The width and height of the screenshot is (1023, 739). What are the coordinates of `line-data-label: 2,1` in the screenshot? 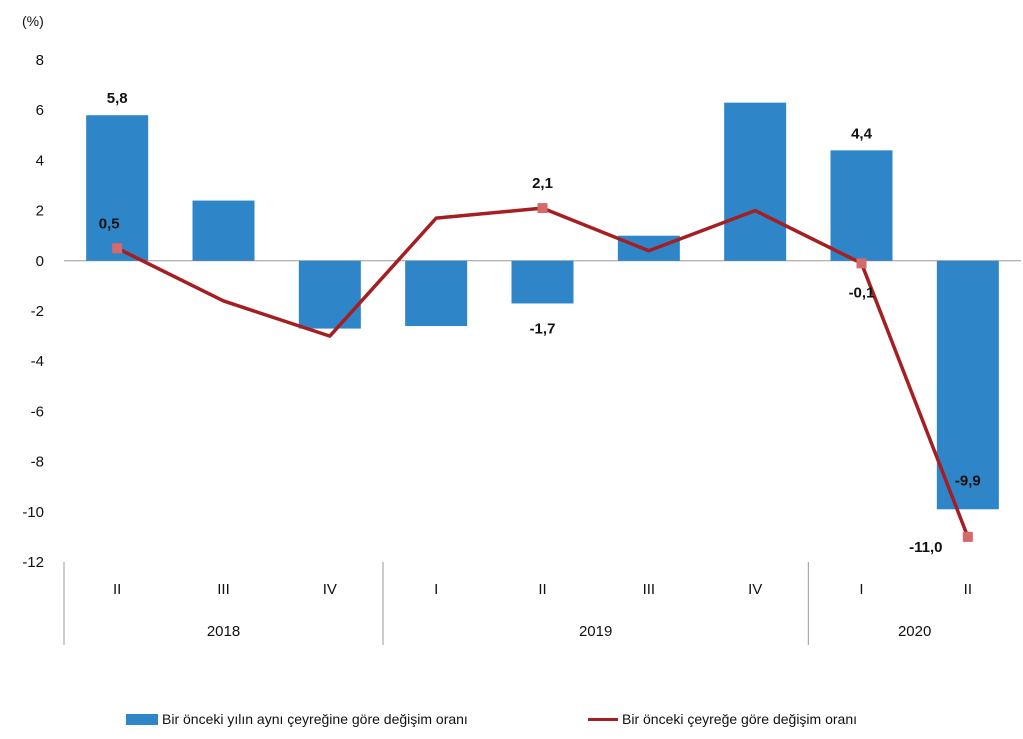 It's located at (542, 183).